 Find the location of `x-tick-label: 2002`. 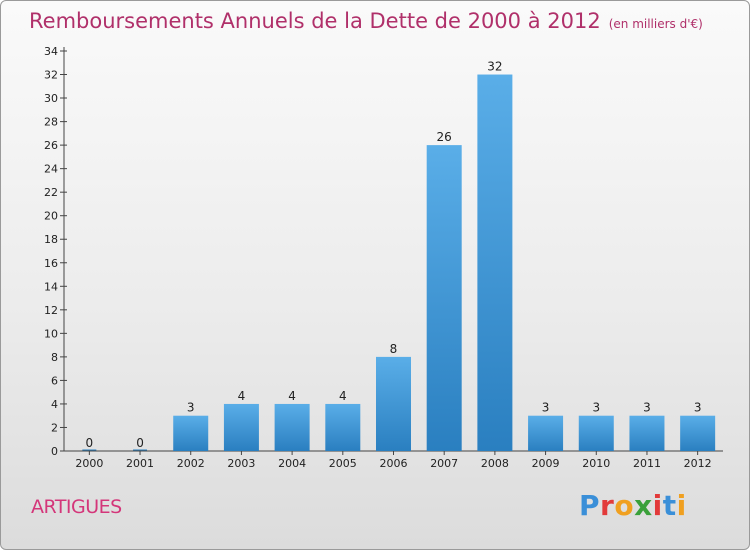

x-tick-label: 2002 is located at coordinates (191, 463).